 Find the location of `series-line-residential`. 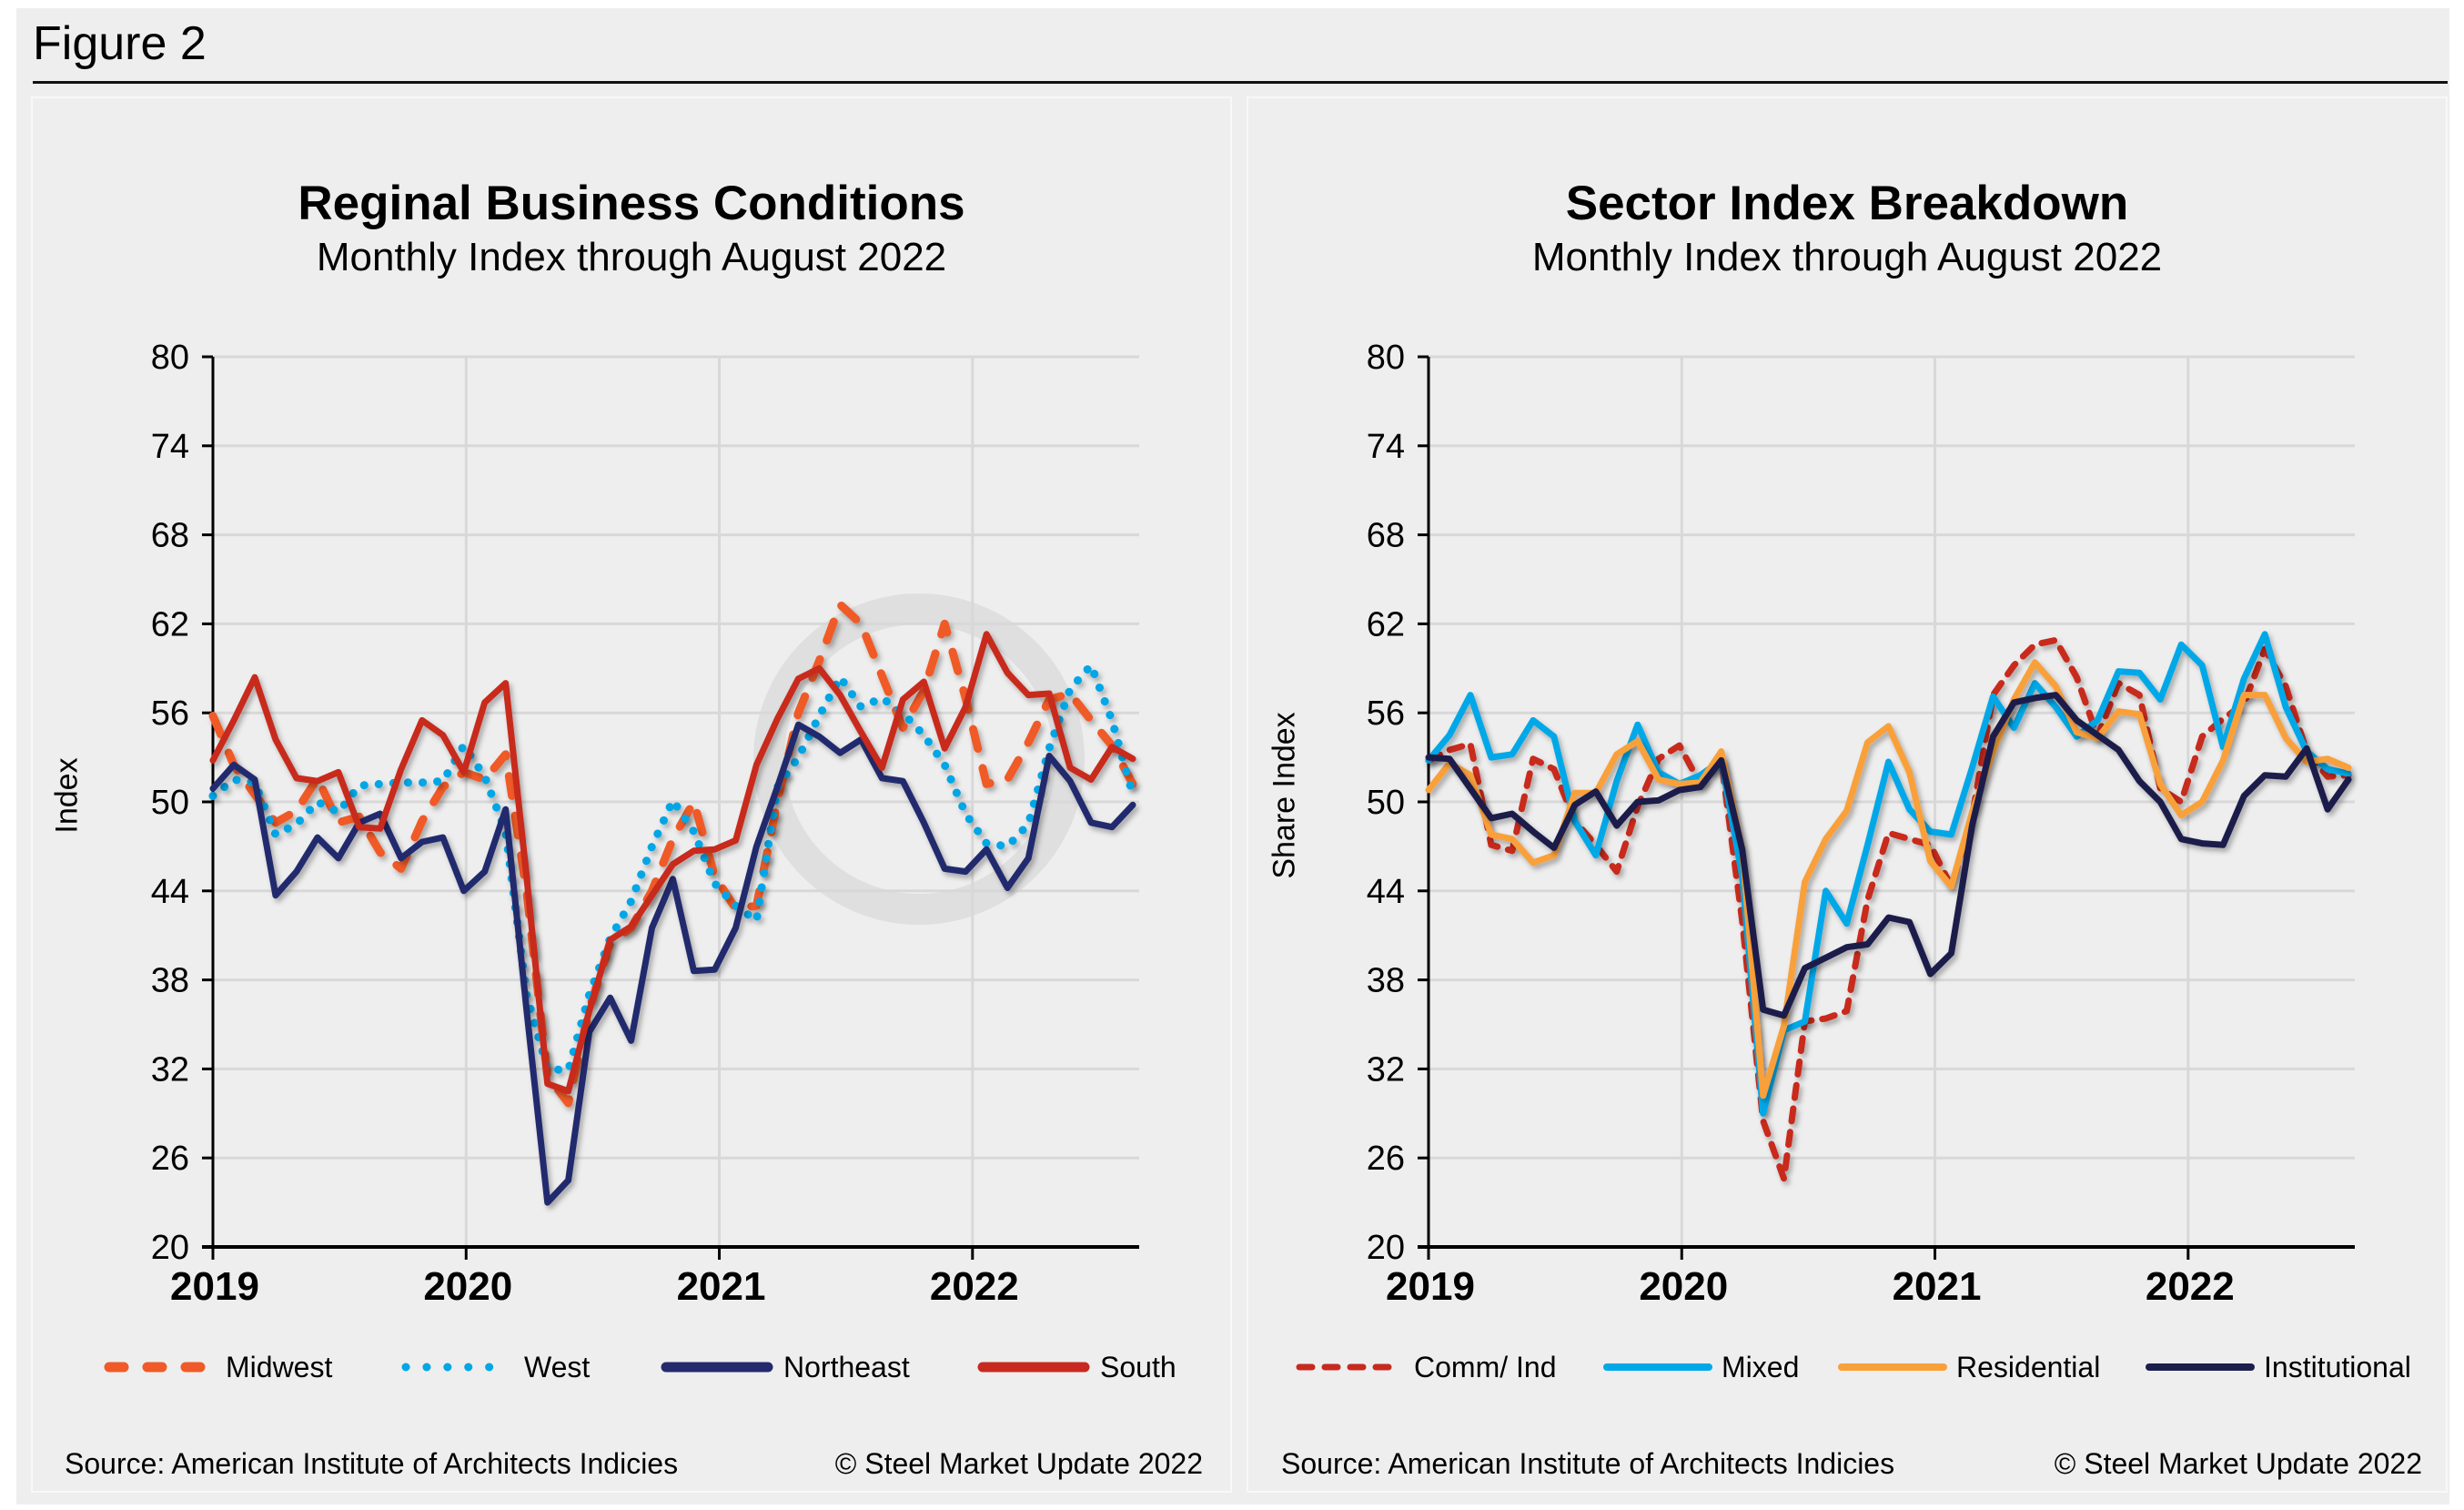

series-line-residential is located at coordinates (1889, 880).